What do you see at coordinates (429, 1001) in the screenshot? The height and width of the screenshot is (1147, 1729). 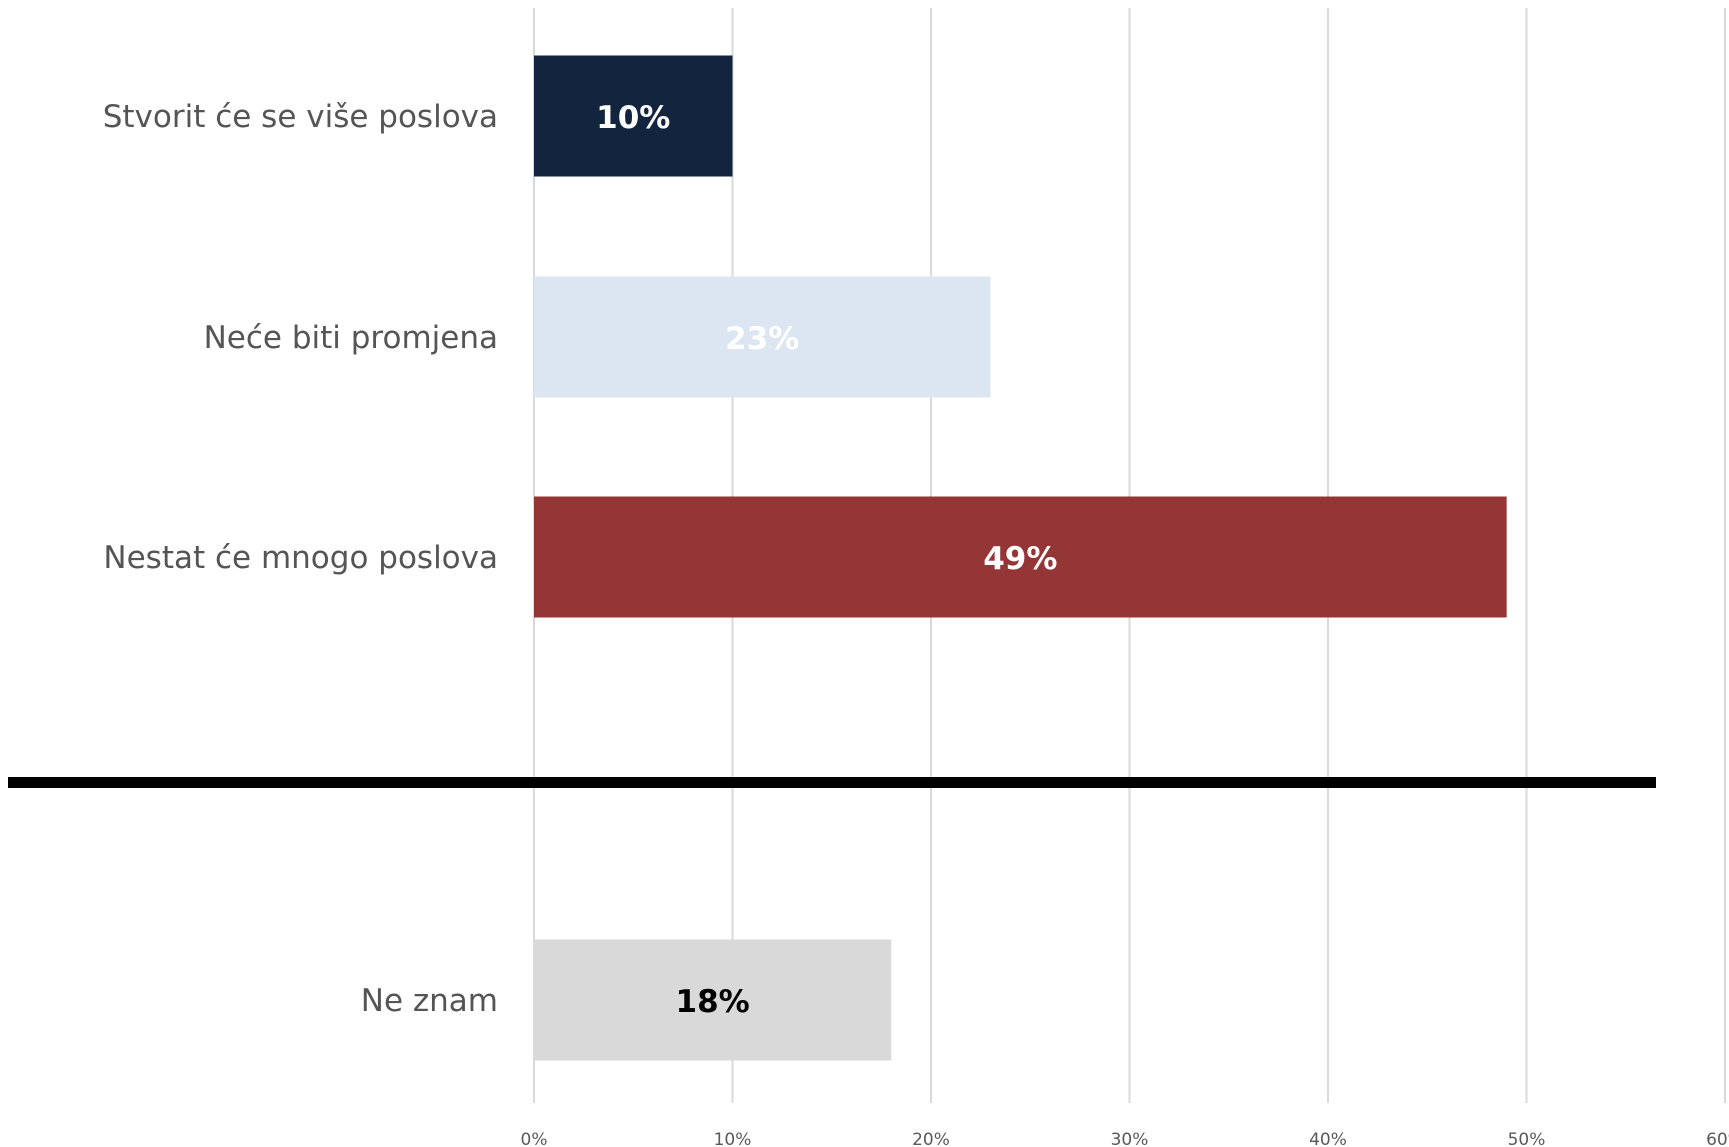 I see `category-label: Ne znam` at bounding box center [429, 1001].